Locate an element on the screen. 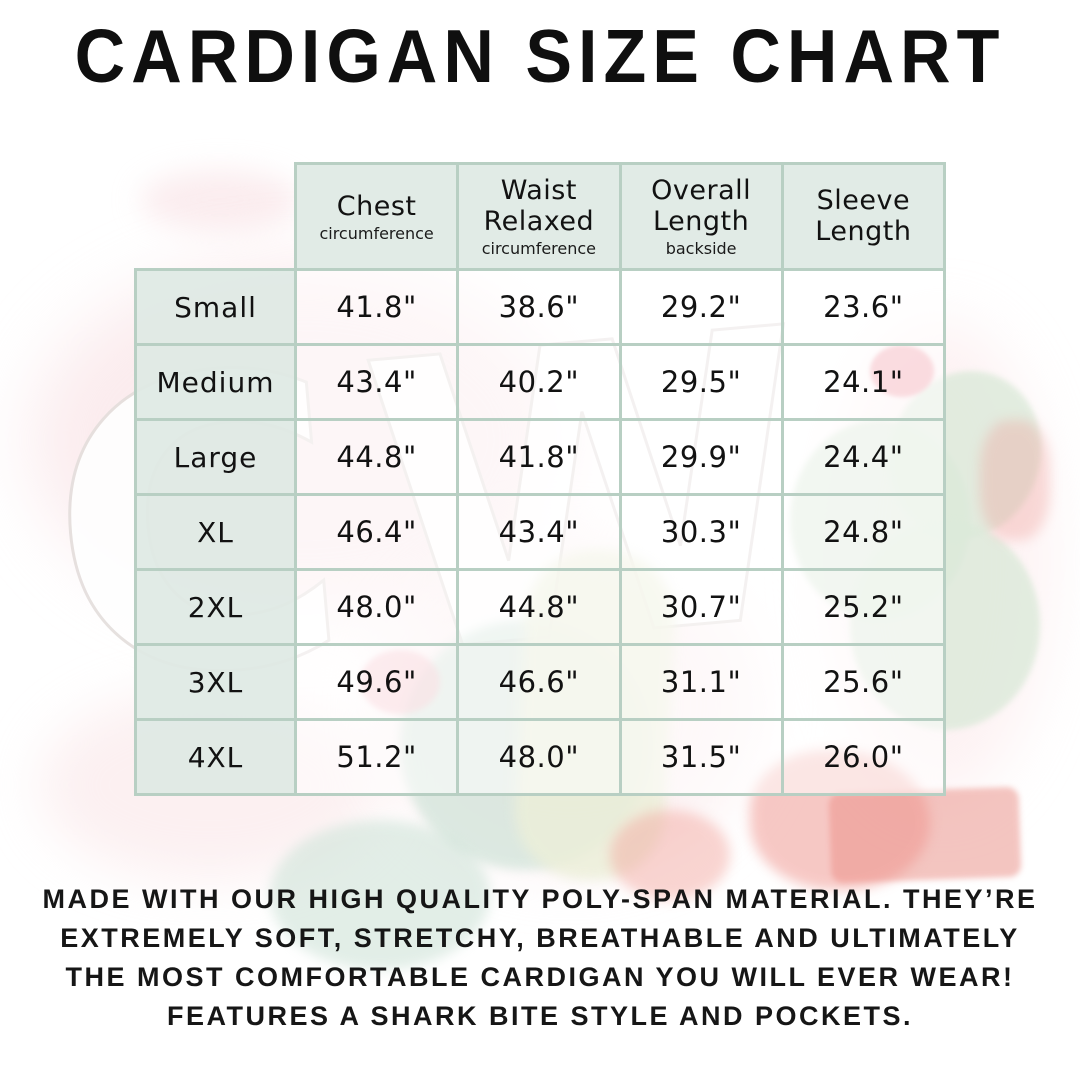  length-value: 31.1" is located at coordinates (701, 682).